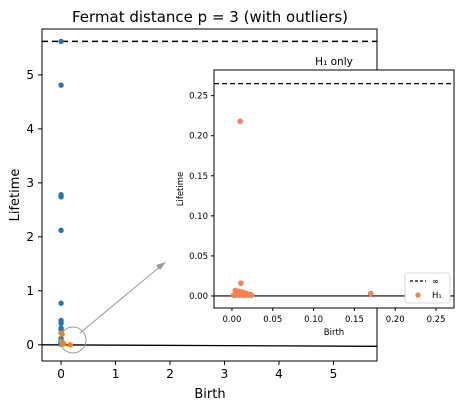 Image resolution: width=466 pixels, height=410 pixels. I want to click on legend-box, so click(427, 288).